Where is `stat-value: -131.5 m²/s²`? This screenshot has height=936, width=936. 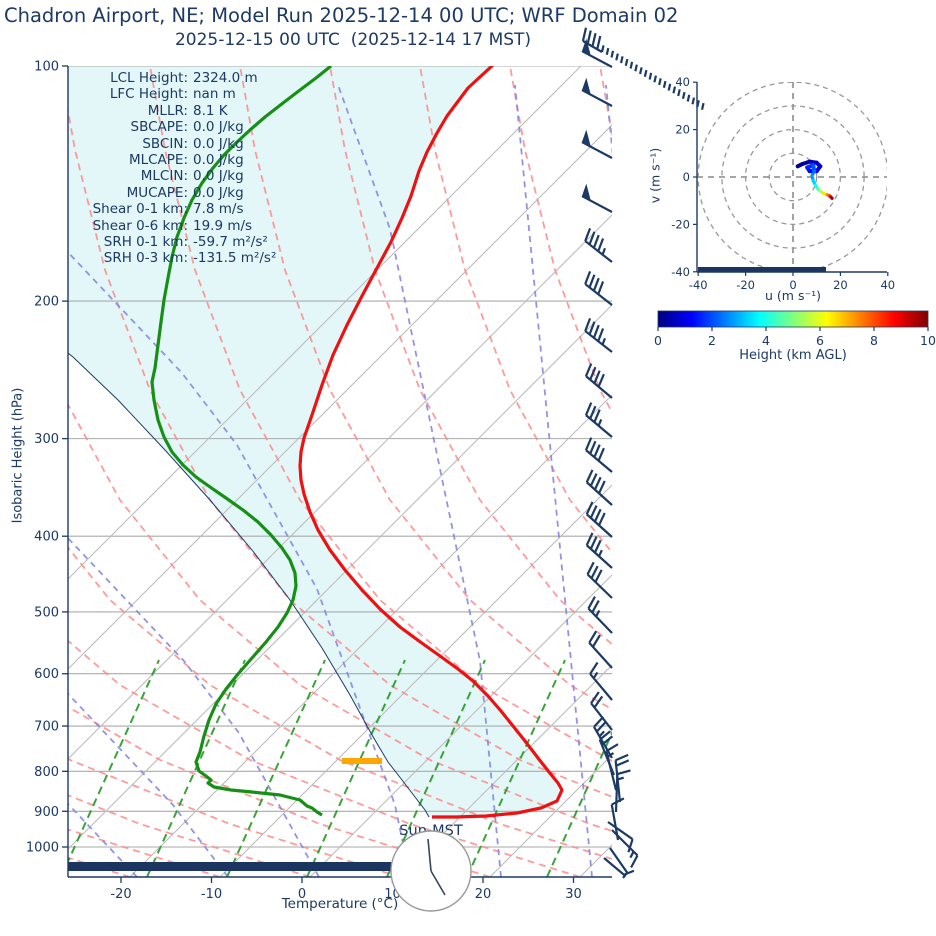
stat-value: -131.5 m²/s² is located at coordinates (235, 258).